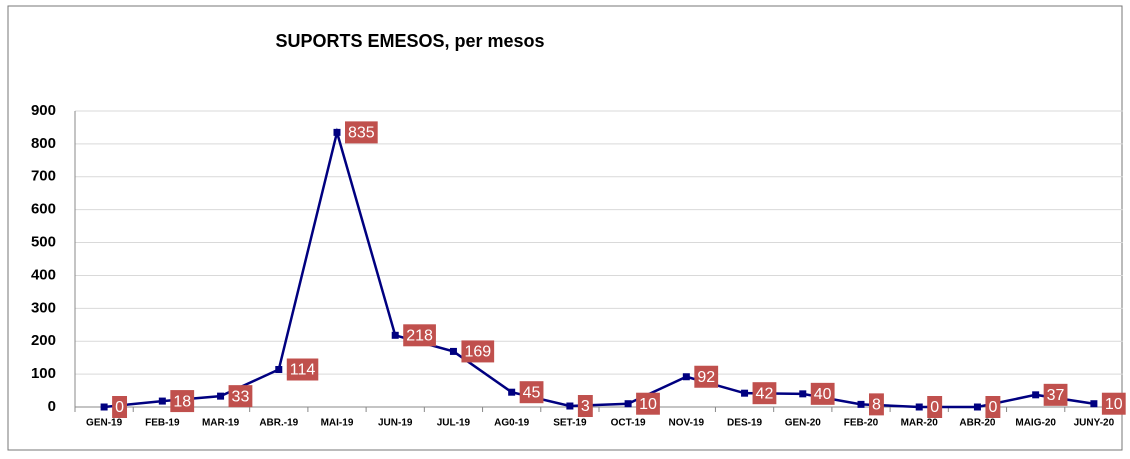 This screenshot has width=1130, height=459. Describe the element at coordinates (454, 423) in the screenshot. I see `x-tick-label: JUL-19` at that location.